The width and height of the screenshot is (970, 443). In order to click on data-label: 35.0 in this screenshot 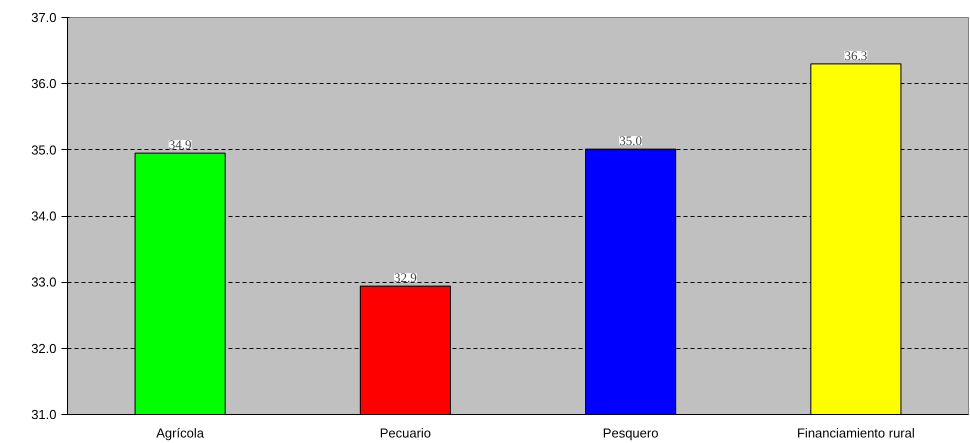, I will do `click(630, 140)`.